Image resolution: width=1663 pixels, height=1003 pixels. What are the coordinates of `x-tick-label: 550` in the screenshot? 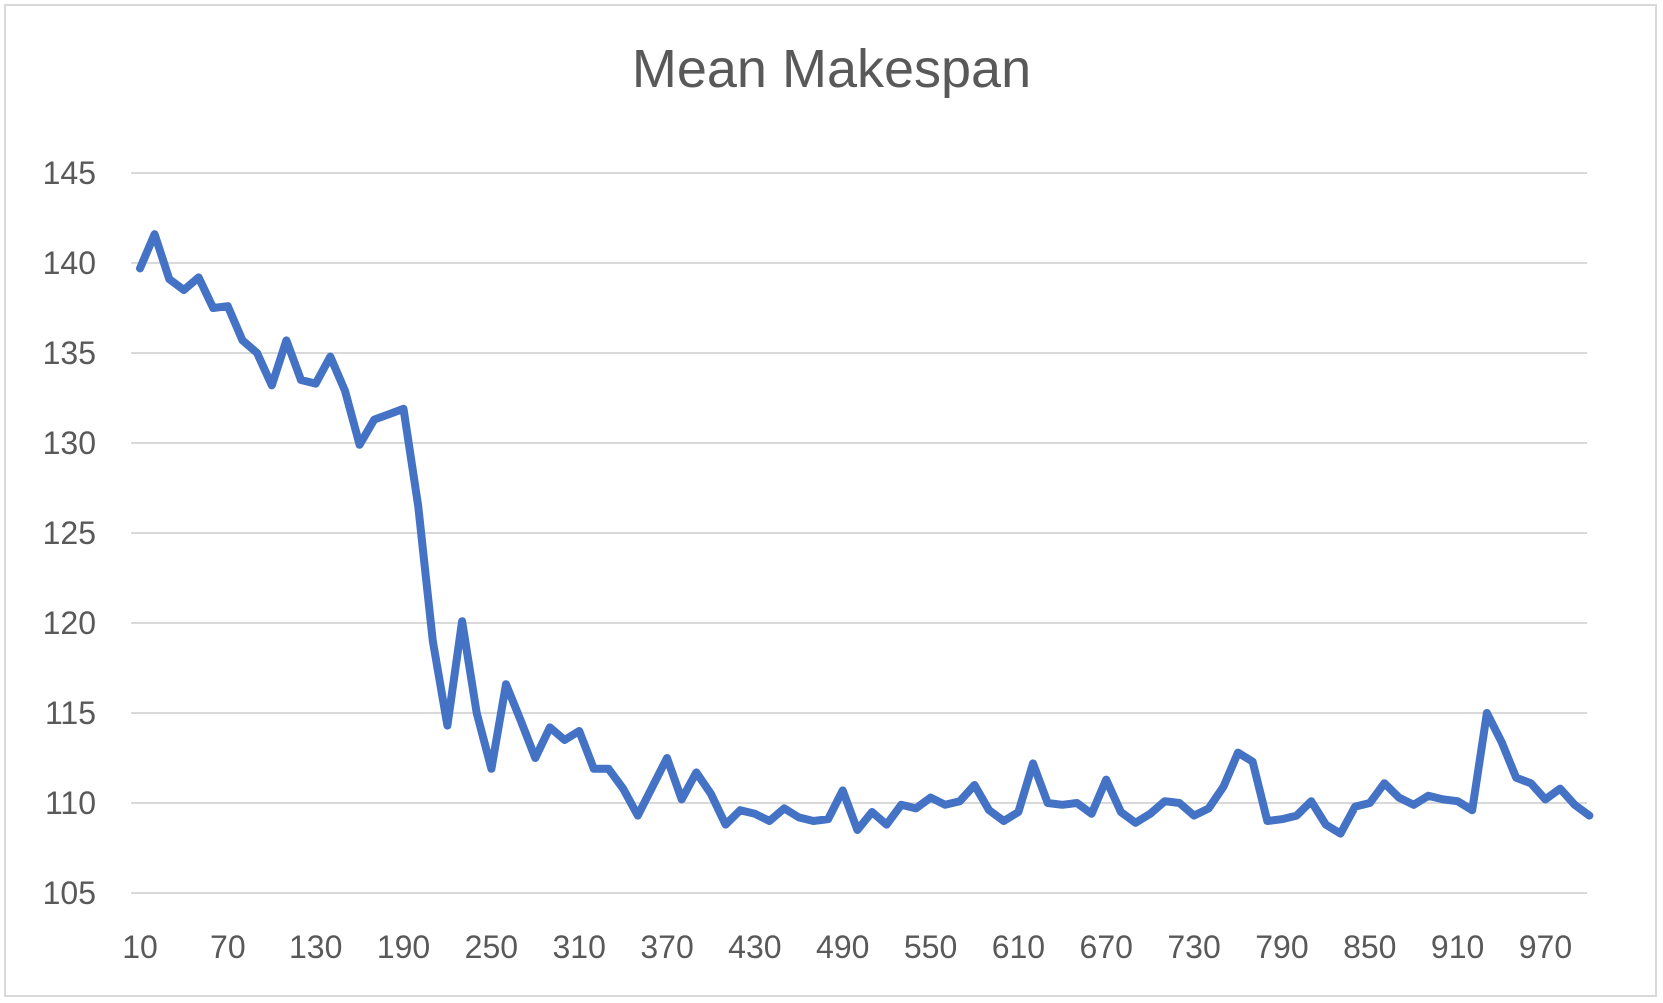 It's located at (930, 947).